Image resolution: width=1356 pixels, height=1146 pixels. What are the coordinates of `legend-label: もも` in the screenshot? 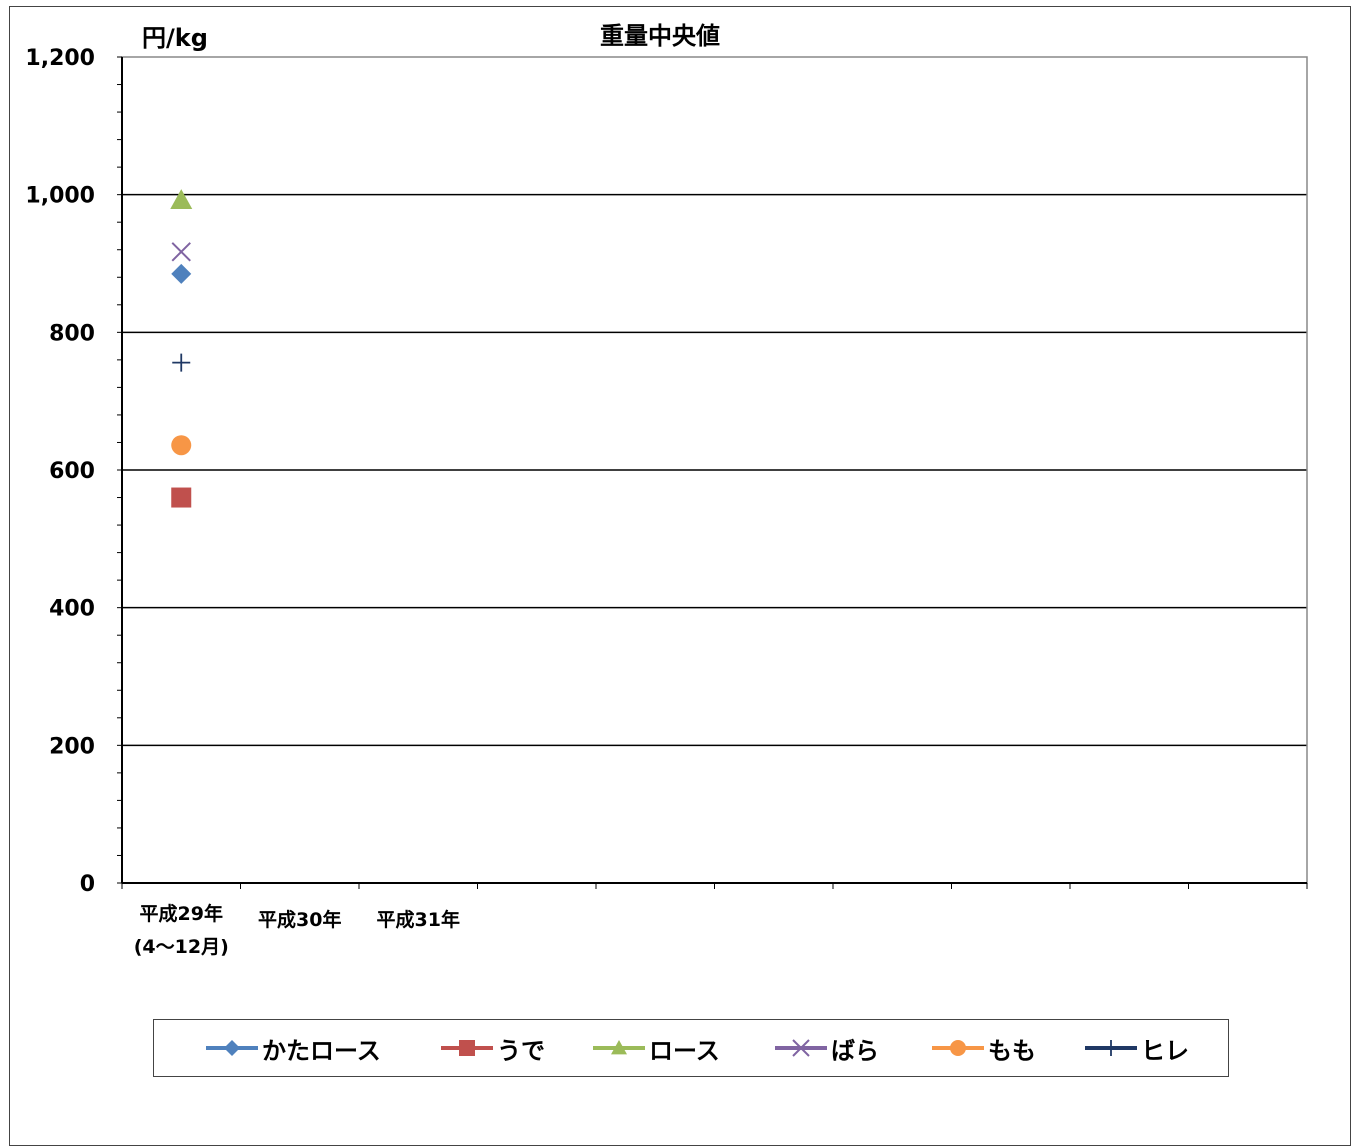 It's located at (1012, 1050).